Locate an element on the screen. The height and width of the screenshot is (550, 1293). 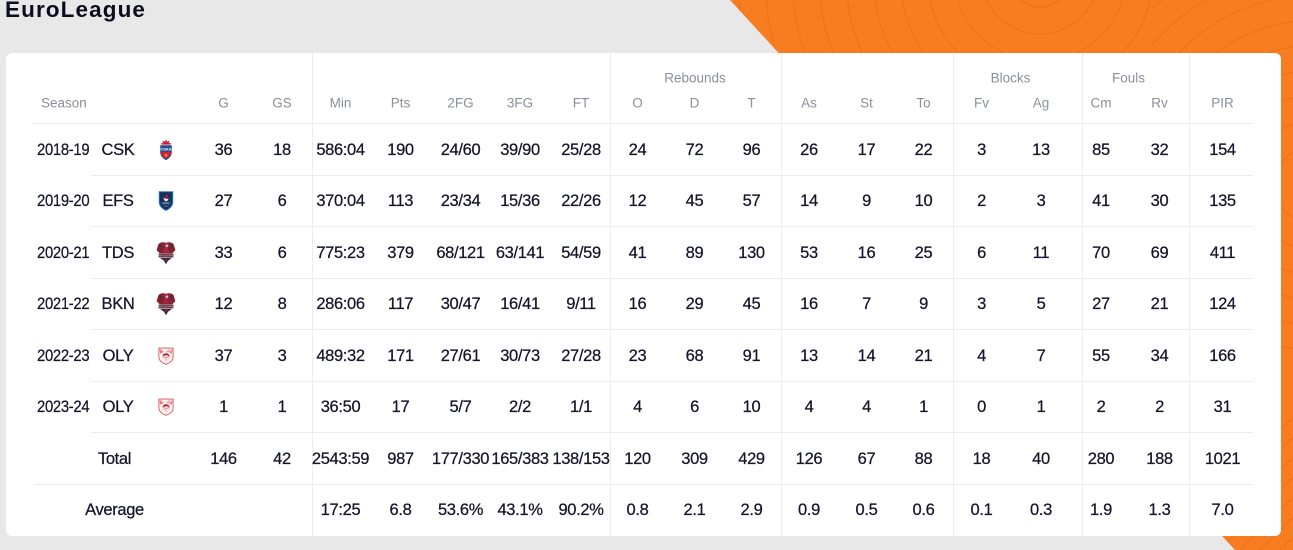
svg-text: CSKA is located at coordinates (165, 148).